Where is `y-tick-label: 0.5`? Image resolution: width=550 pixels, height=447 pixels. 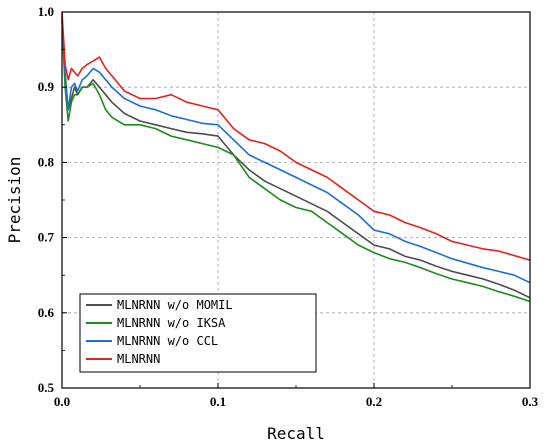
y-tick-label: 0.5 is located at coordinates (46, 387).